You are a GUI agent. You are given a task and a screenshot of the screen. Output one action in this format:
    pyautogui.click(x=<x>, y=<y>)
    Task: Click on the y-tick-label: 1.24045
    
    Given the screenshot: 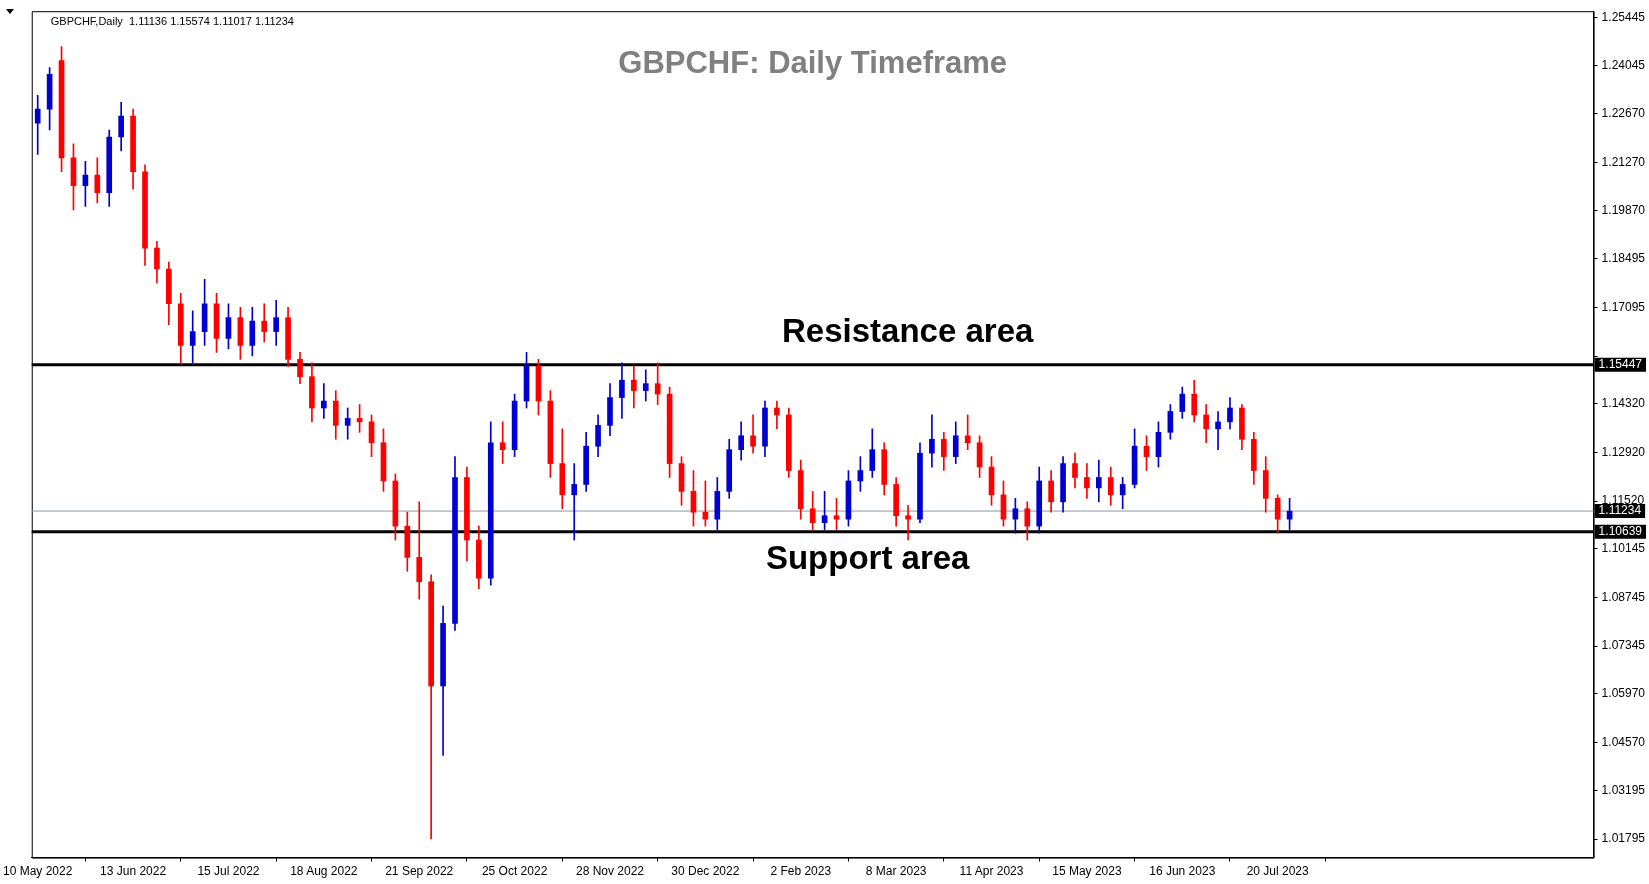 What is the action you would take?
    pyautogui.click(x=1623, y=65)
    